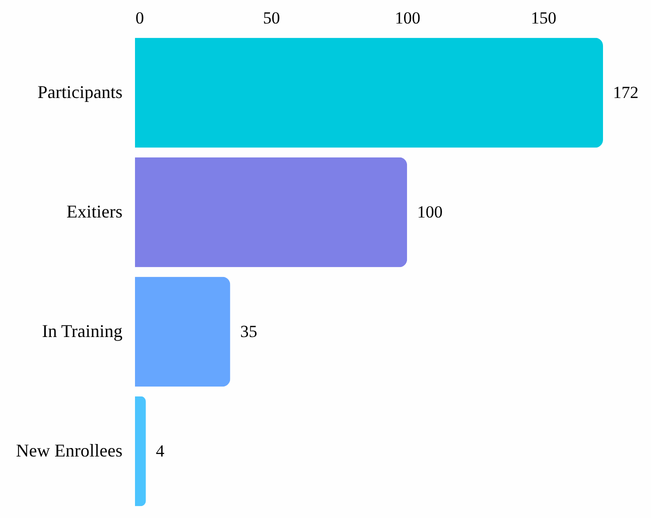  What do you see at coordinates (94, 211) in the screenshot?
I see `y-tick-label: Exitiers` at bounding box center [94, 211].